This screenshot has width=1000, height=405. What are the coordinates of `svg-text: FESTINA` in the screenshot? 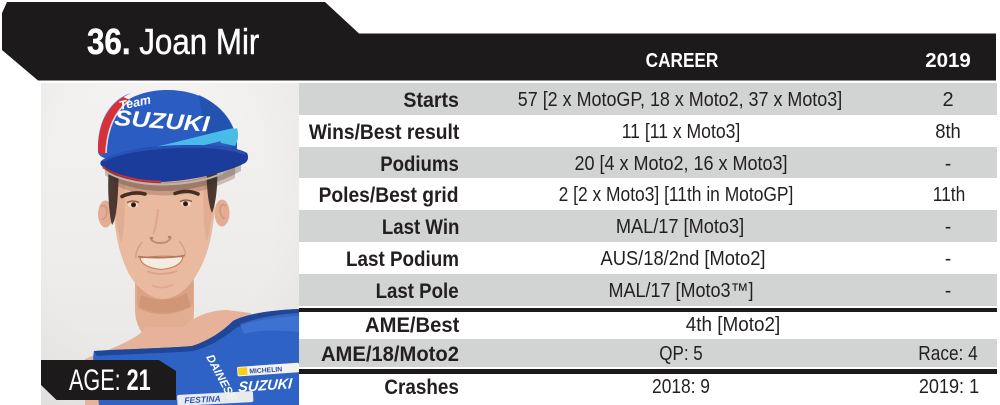 It's located at (202, 399).